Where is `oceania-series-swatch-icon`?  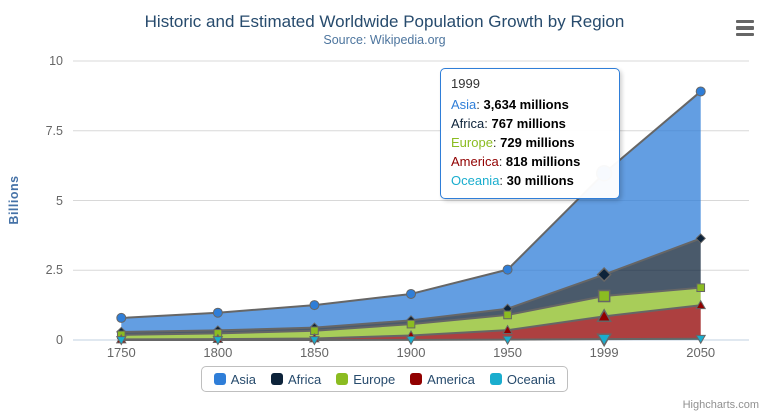
oceania-series-swatch-icon is located at coordinates (495, 379).